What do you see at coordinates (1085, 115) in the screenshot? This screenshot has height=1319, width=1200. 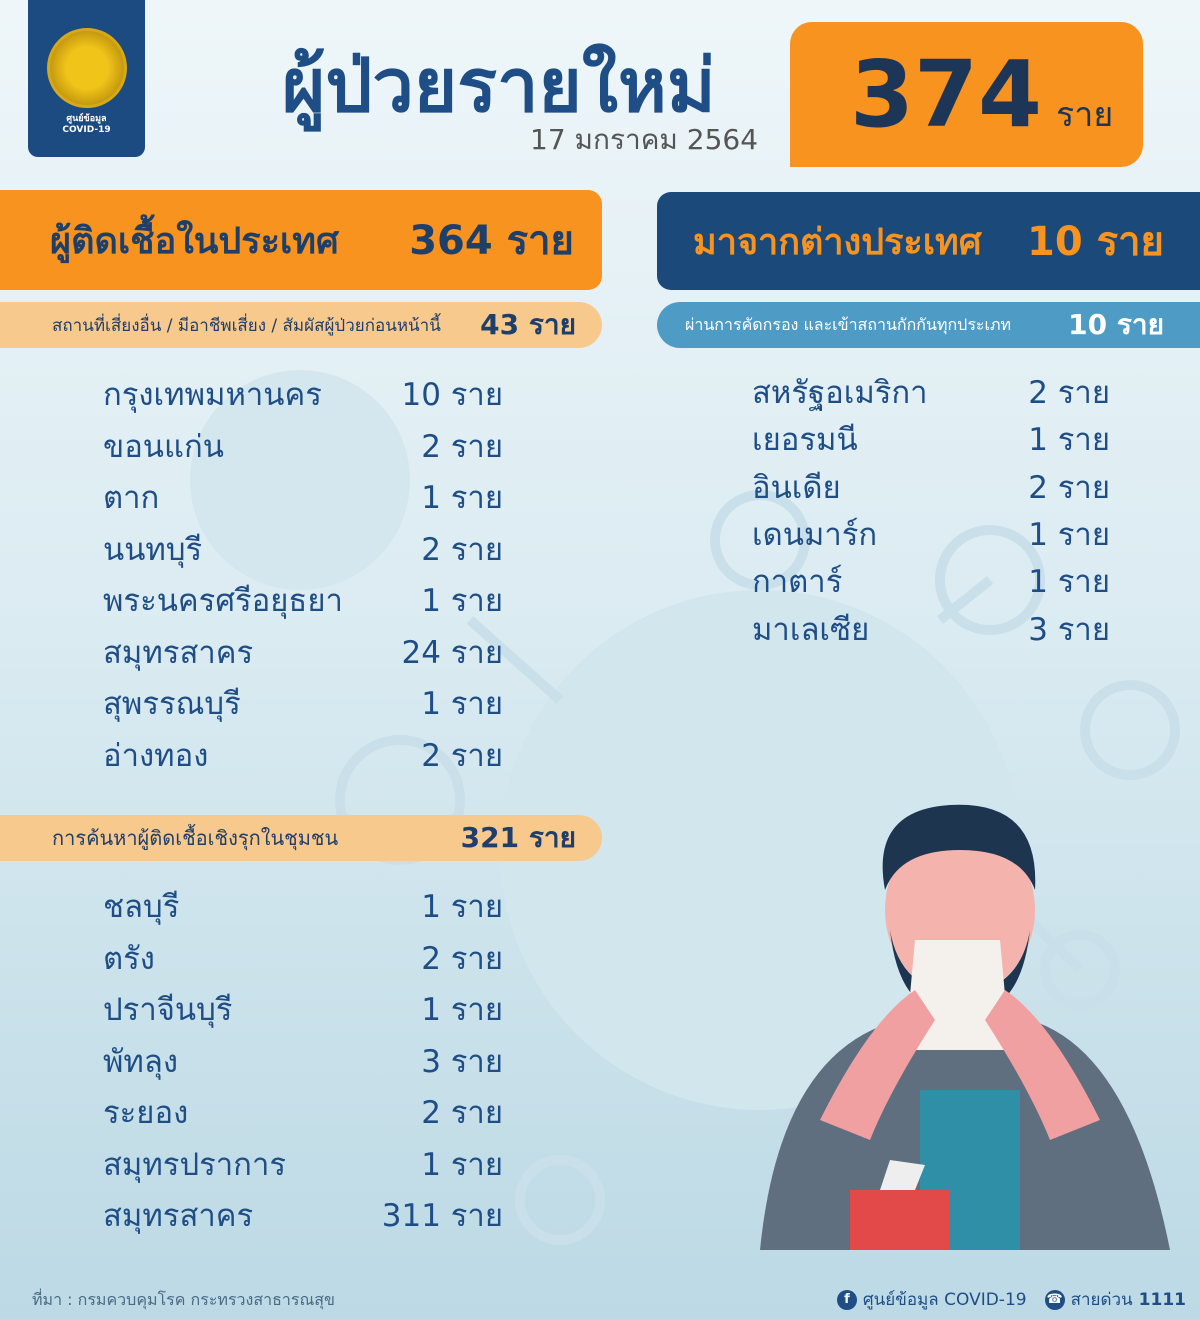 I see `total-cases-unit: ราย` at bounding box center [1085, 115].